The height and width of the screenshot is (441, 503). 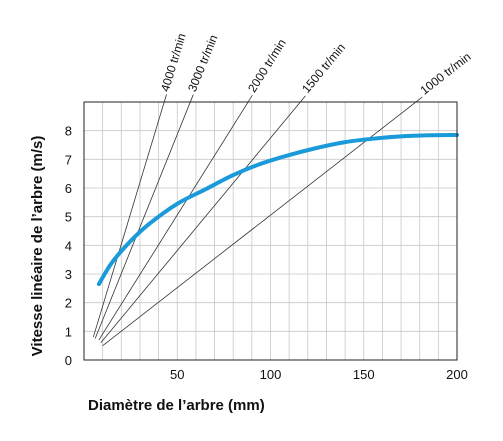 I want to click on x-tick-label: 200, so click(x=457, y=374).